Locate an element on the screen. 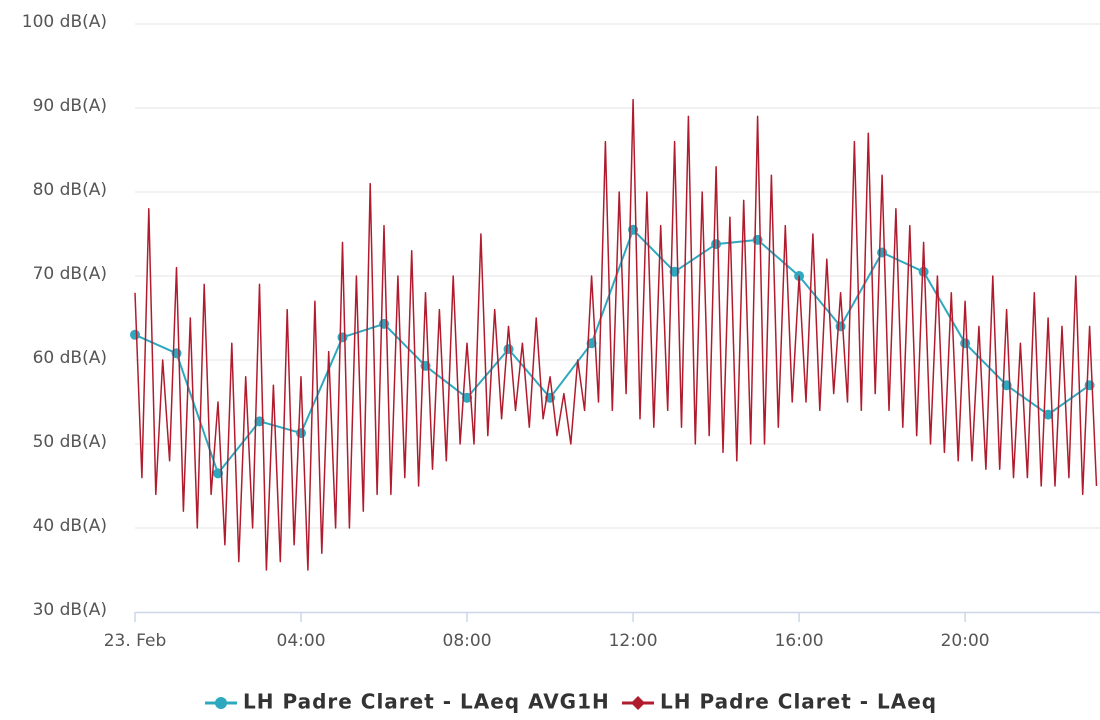 Image resolution: width=1100 pixels, height=720 pixels. x-tick-label: 04:00 is located at coordinates (301, 641).